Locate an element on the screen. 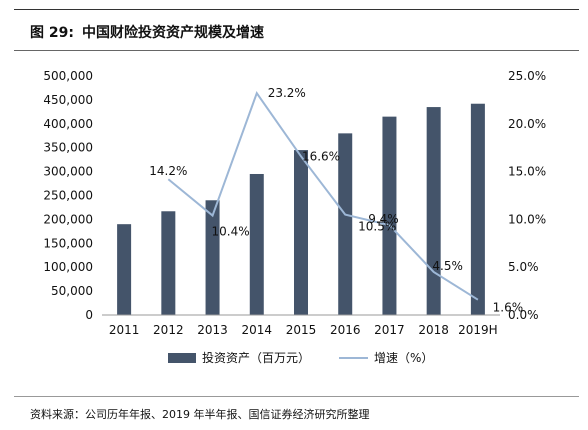 The height and width of the screenshot is (430, 588). y-right-tick-label: 5.0% is located at coordinates (523, 267).